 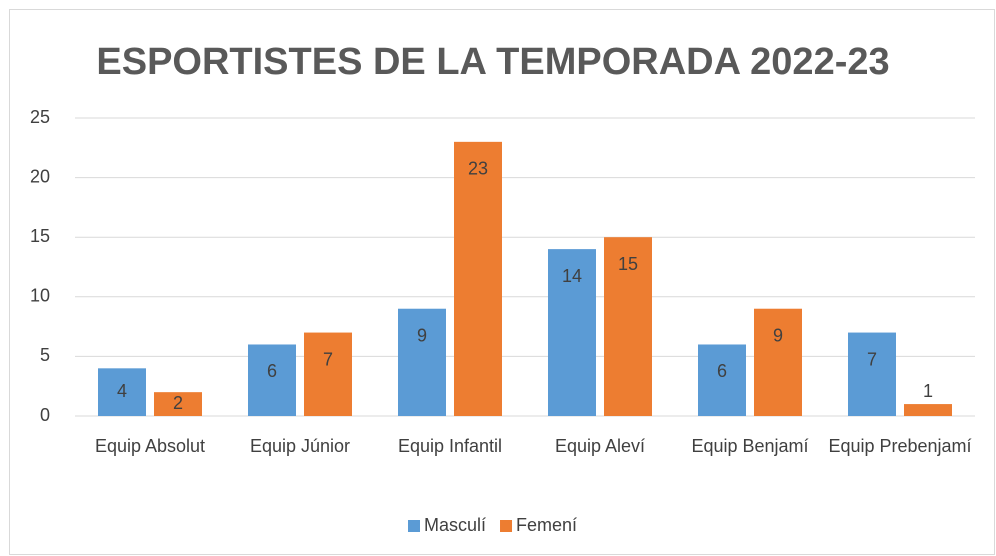 What do you see at coordinates (300, 446) in the screenshot?
I see `x-tick-label: Equip Júnior` at bounding box center [300, 446].